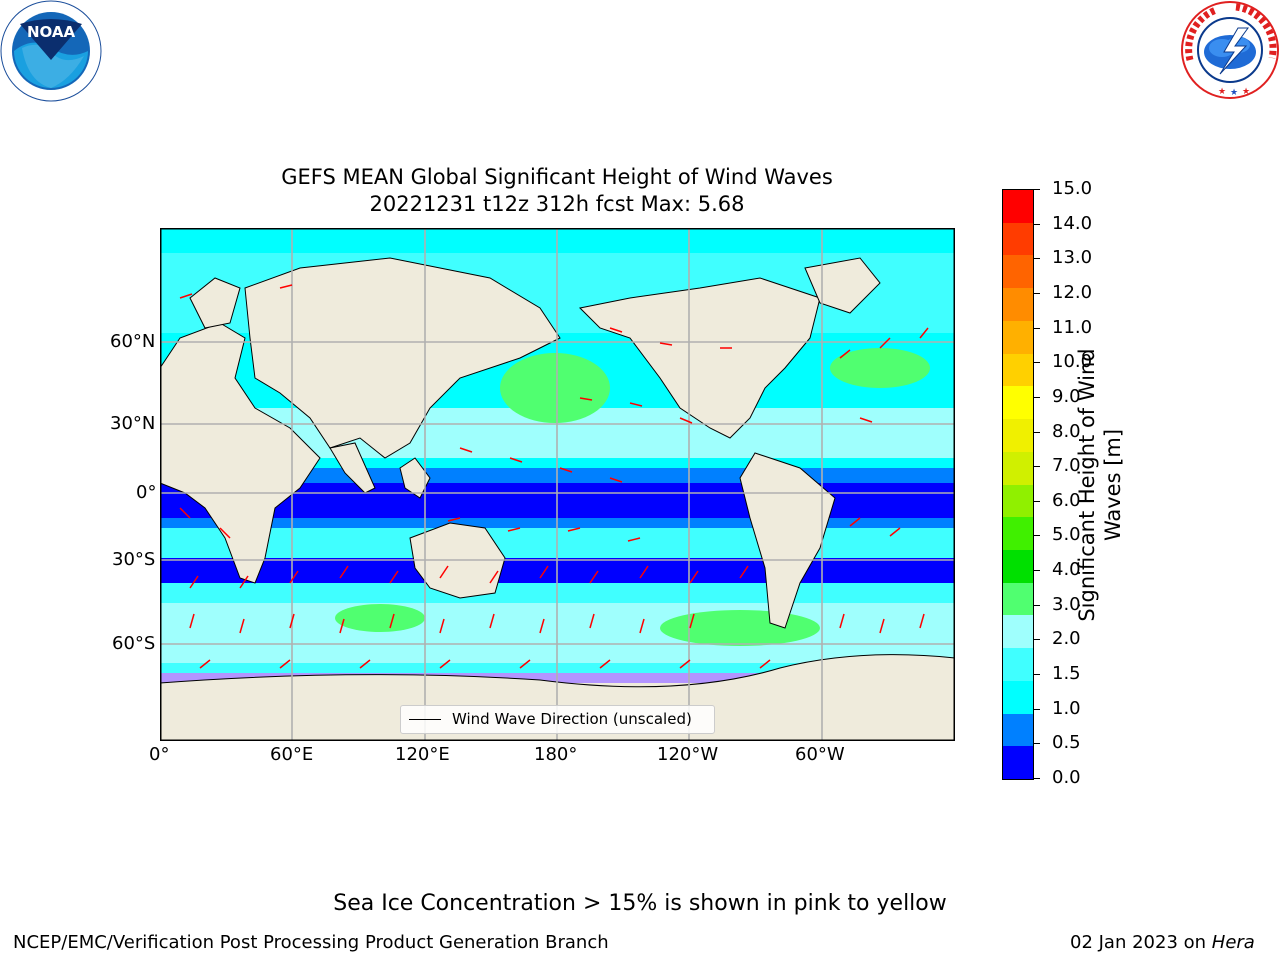 The height and width of the screenshot is (960, 1280). I want to click on legend-label: Wind Wave Direction (unscaled), so click(572, 719).